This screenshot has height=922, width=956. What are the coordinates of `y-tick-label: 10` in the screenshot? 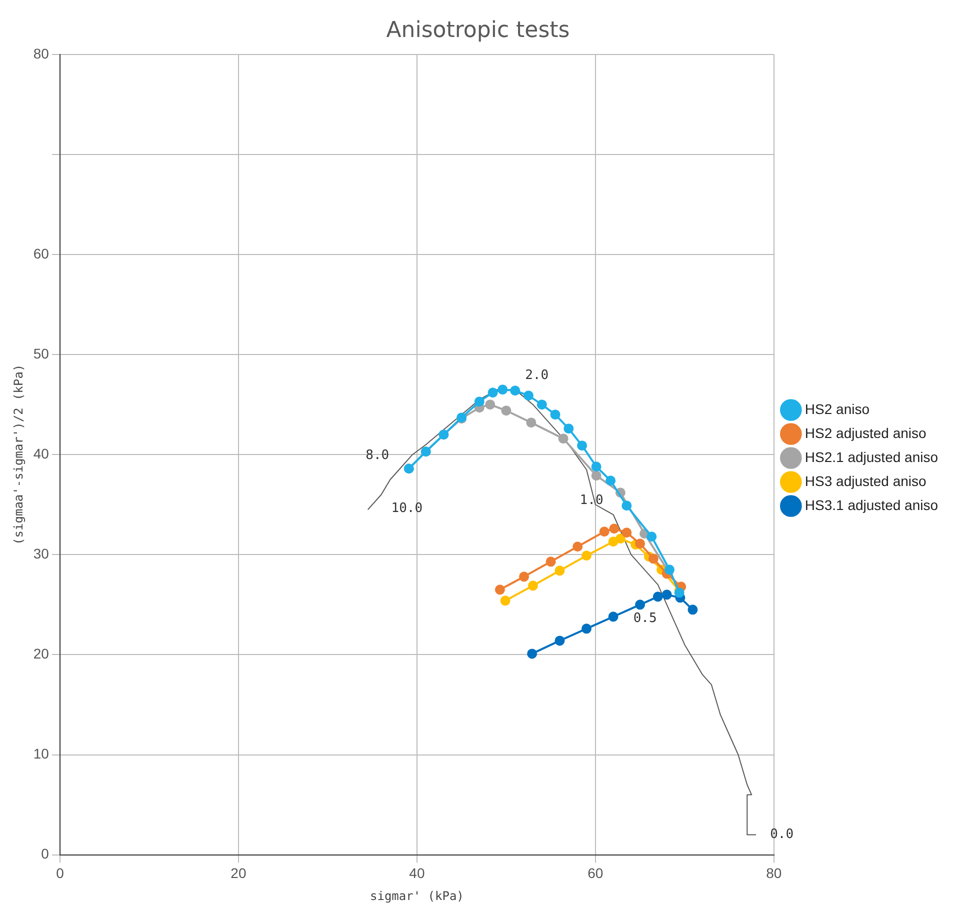 It's located at (41, 754).